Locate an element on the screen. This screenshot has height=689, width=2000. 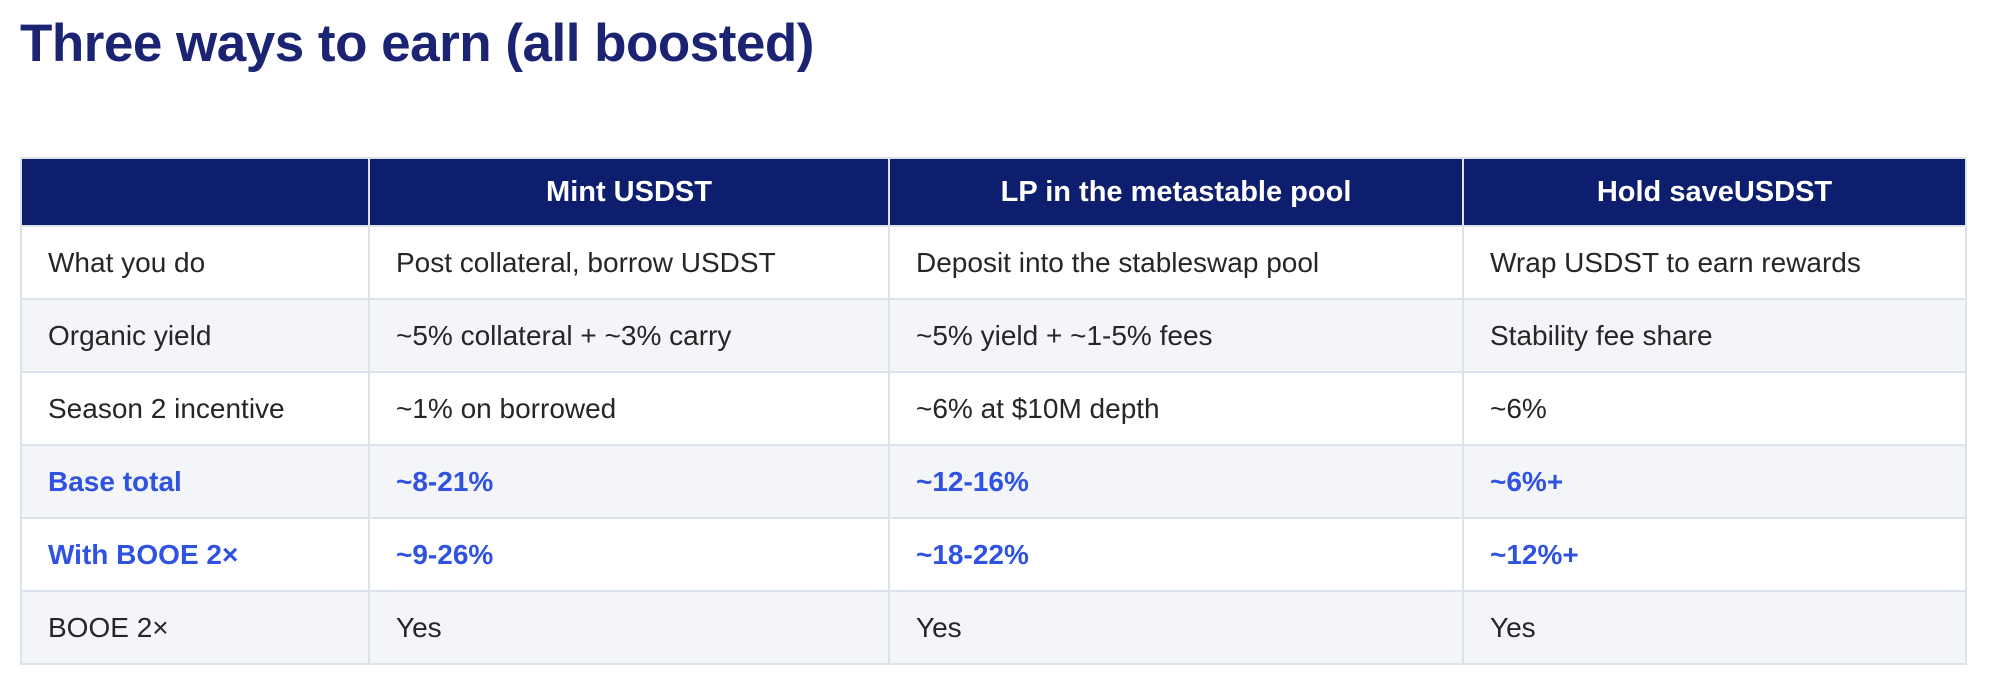
column-header-lp: LP in the metastable pool is located at coordinates (1176, 192).